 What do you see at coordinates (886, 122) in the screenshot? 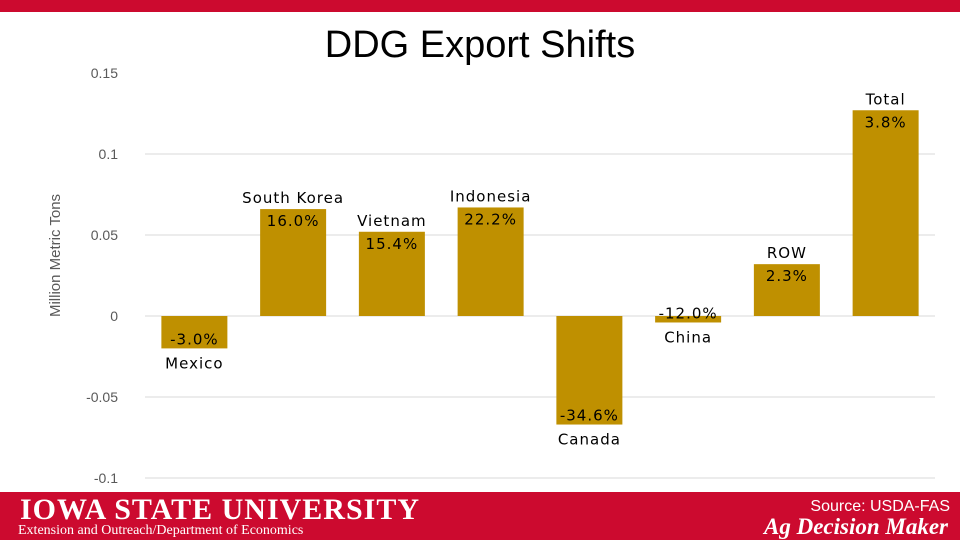
I see `percent-label: 3.8%` at bounding box center [886, 122].